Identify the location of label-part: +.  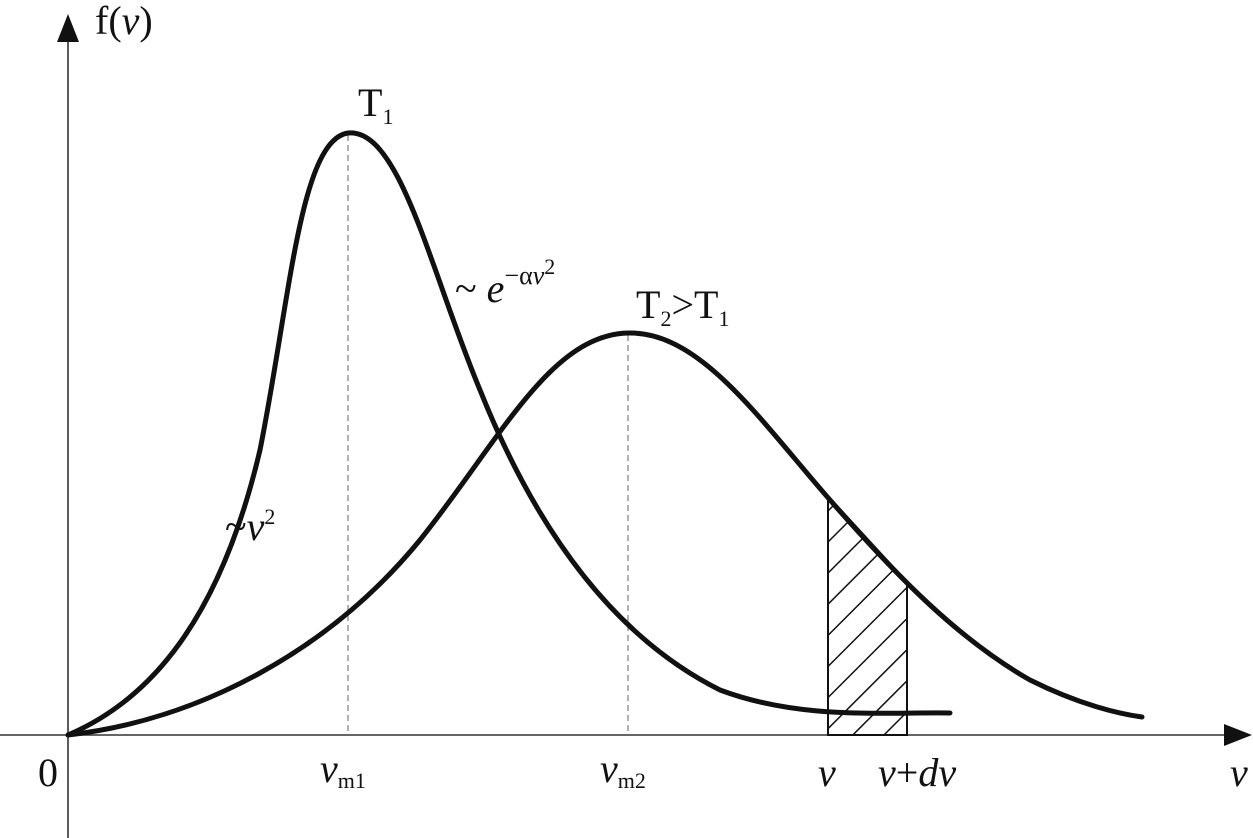
(907, 772).